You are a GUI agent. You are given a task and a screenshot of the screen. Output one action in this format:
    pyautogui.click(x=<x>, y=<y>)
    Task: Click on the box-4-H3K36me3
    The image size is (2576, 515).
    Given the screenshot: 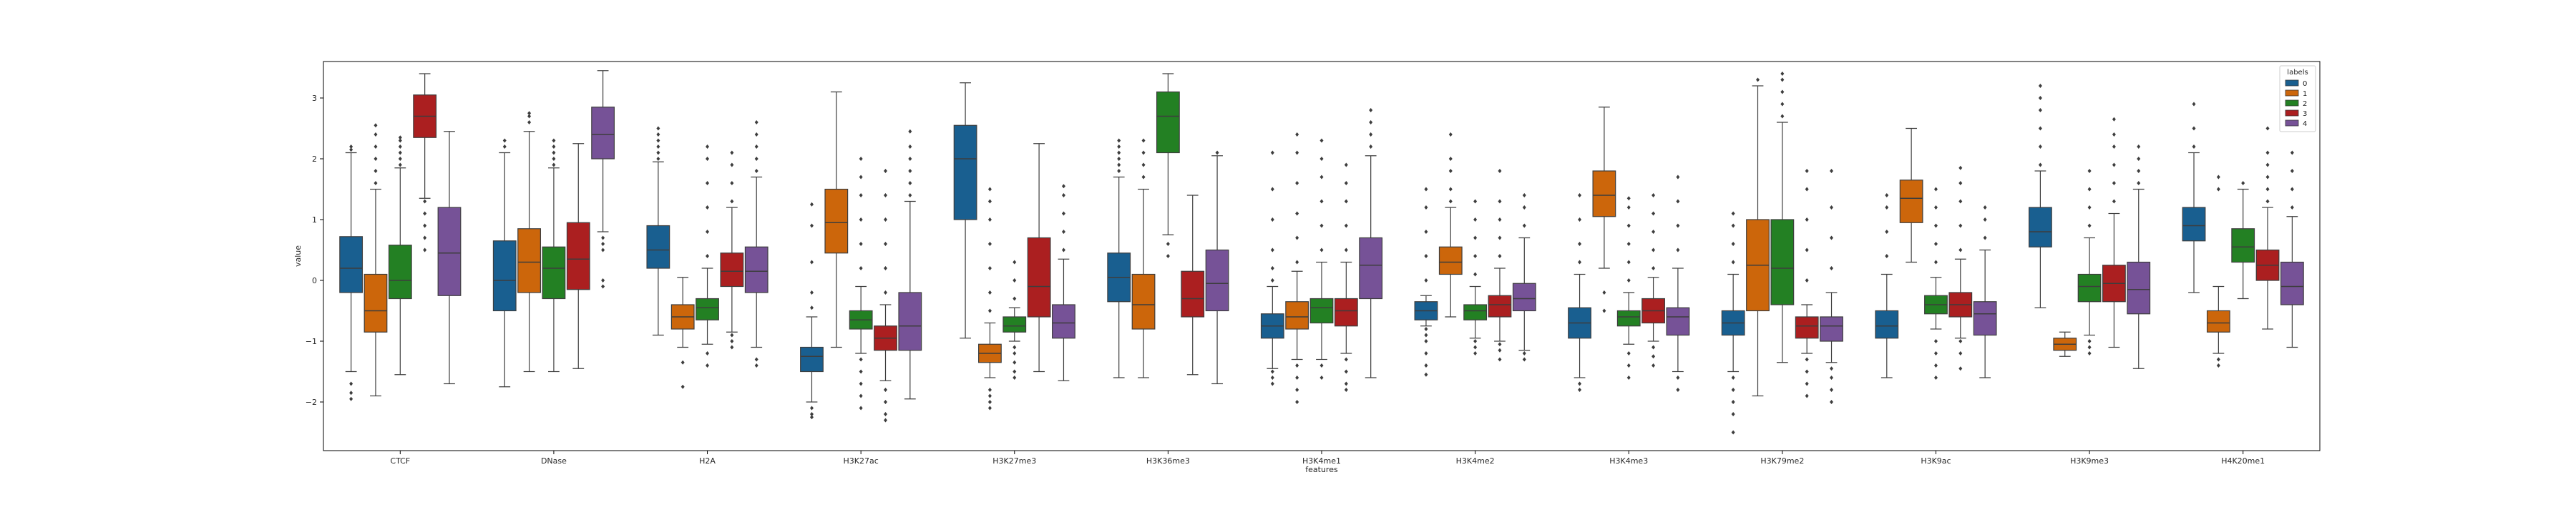 What is the action you would take?
    pyautogui.click(x=1217, y=268)
    